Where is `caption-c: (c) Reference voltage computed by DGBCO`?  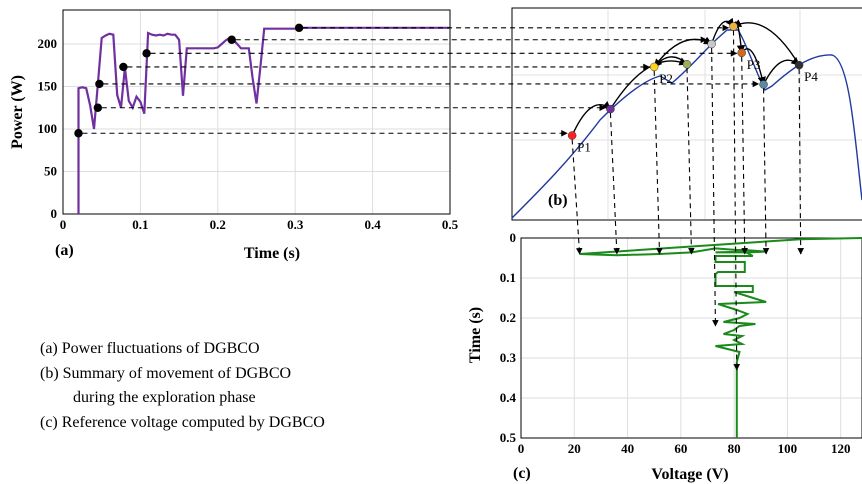 caption-c: (c) Reference voltage computed by DGBCO is located at coordinates (182, 422).